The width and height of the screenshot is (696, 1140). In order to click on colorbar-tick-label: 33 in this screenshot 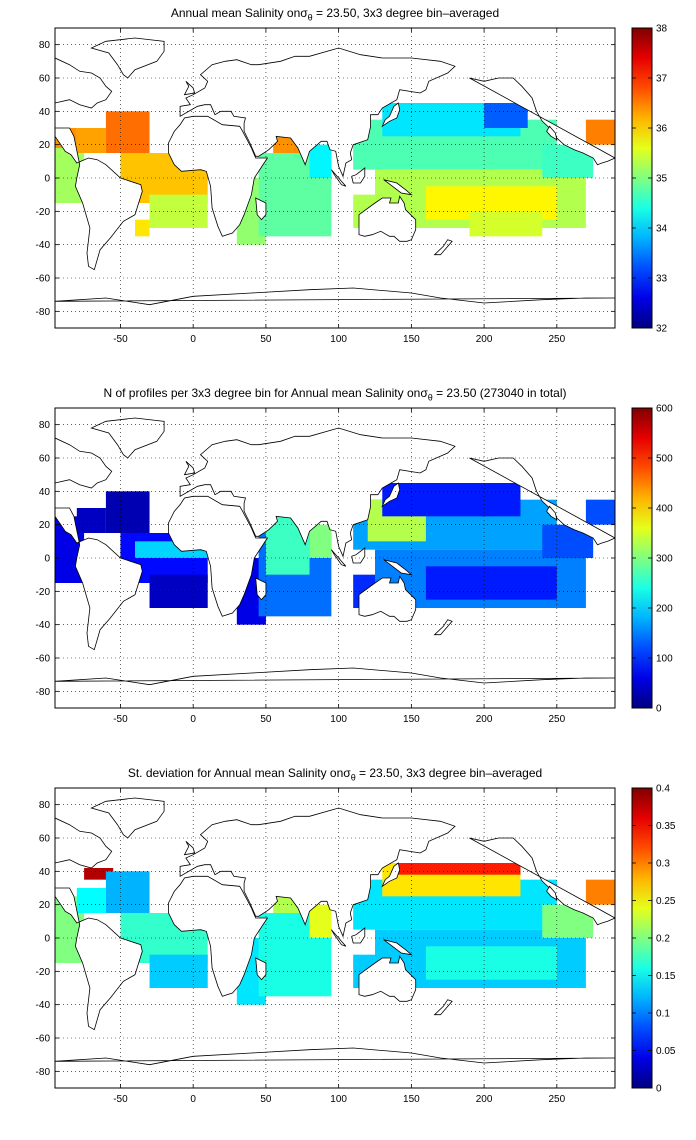, I will do `click(662, 279)`.